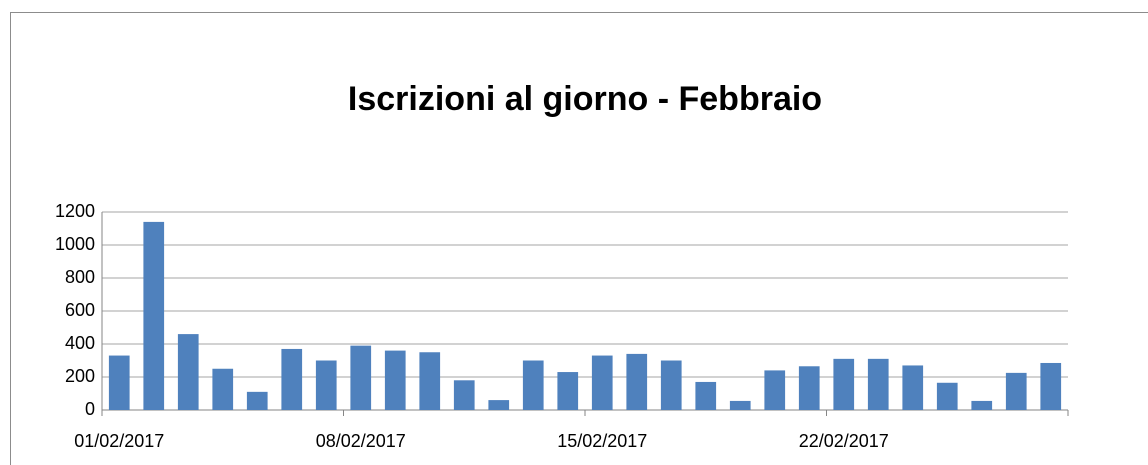 The width and height of the screenshot is (1148, 465). What do you see at coordinates (80, 277) in the screenshot?
I see `y-tick-label: 800` at bounding box center [80, 277].